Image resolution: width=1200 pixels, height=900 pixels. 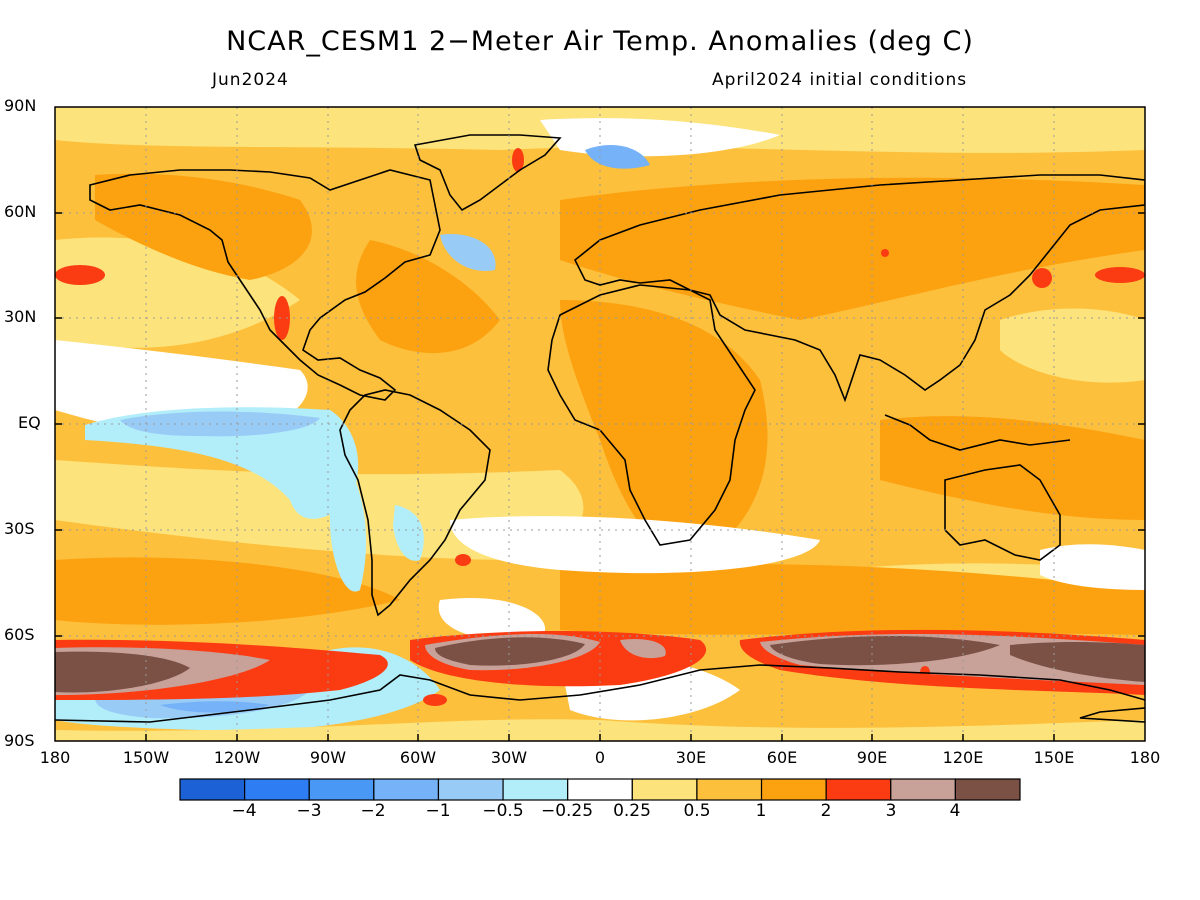 What do you see at coordinates (567, 811) in the screenshot?
I see `colorbar-label: −0.25` at bounding box center [567, 811].